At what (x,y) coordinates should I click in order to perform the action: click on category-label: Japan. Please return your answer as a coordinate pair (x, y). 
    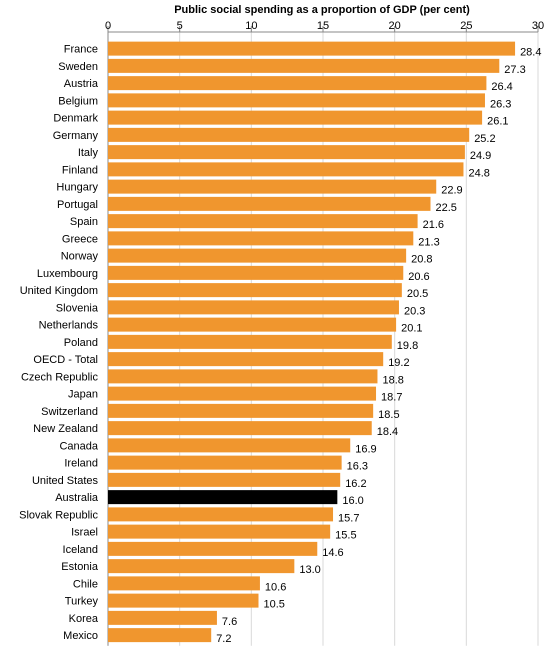
    Looking at the image, I should click on (83, 395).